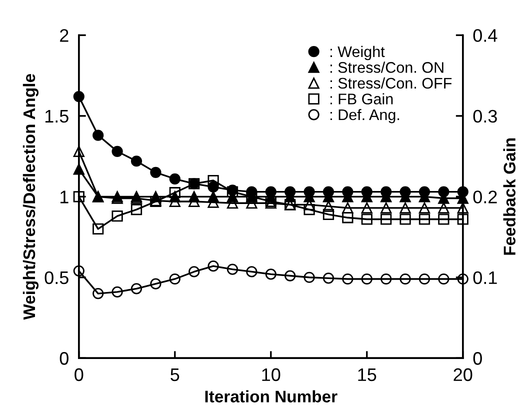 Image resolution: width=526 pixels, height=414 pixels. What do you see at coordinates (175, 375) in the screenshot?
I see `x-tick-label: 5` at bounding box center [175, 375].